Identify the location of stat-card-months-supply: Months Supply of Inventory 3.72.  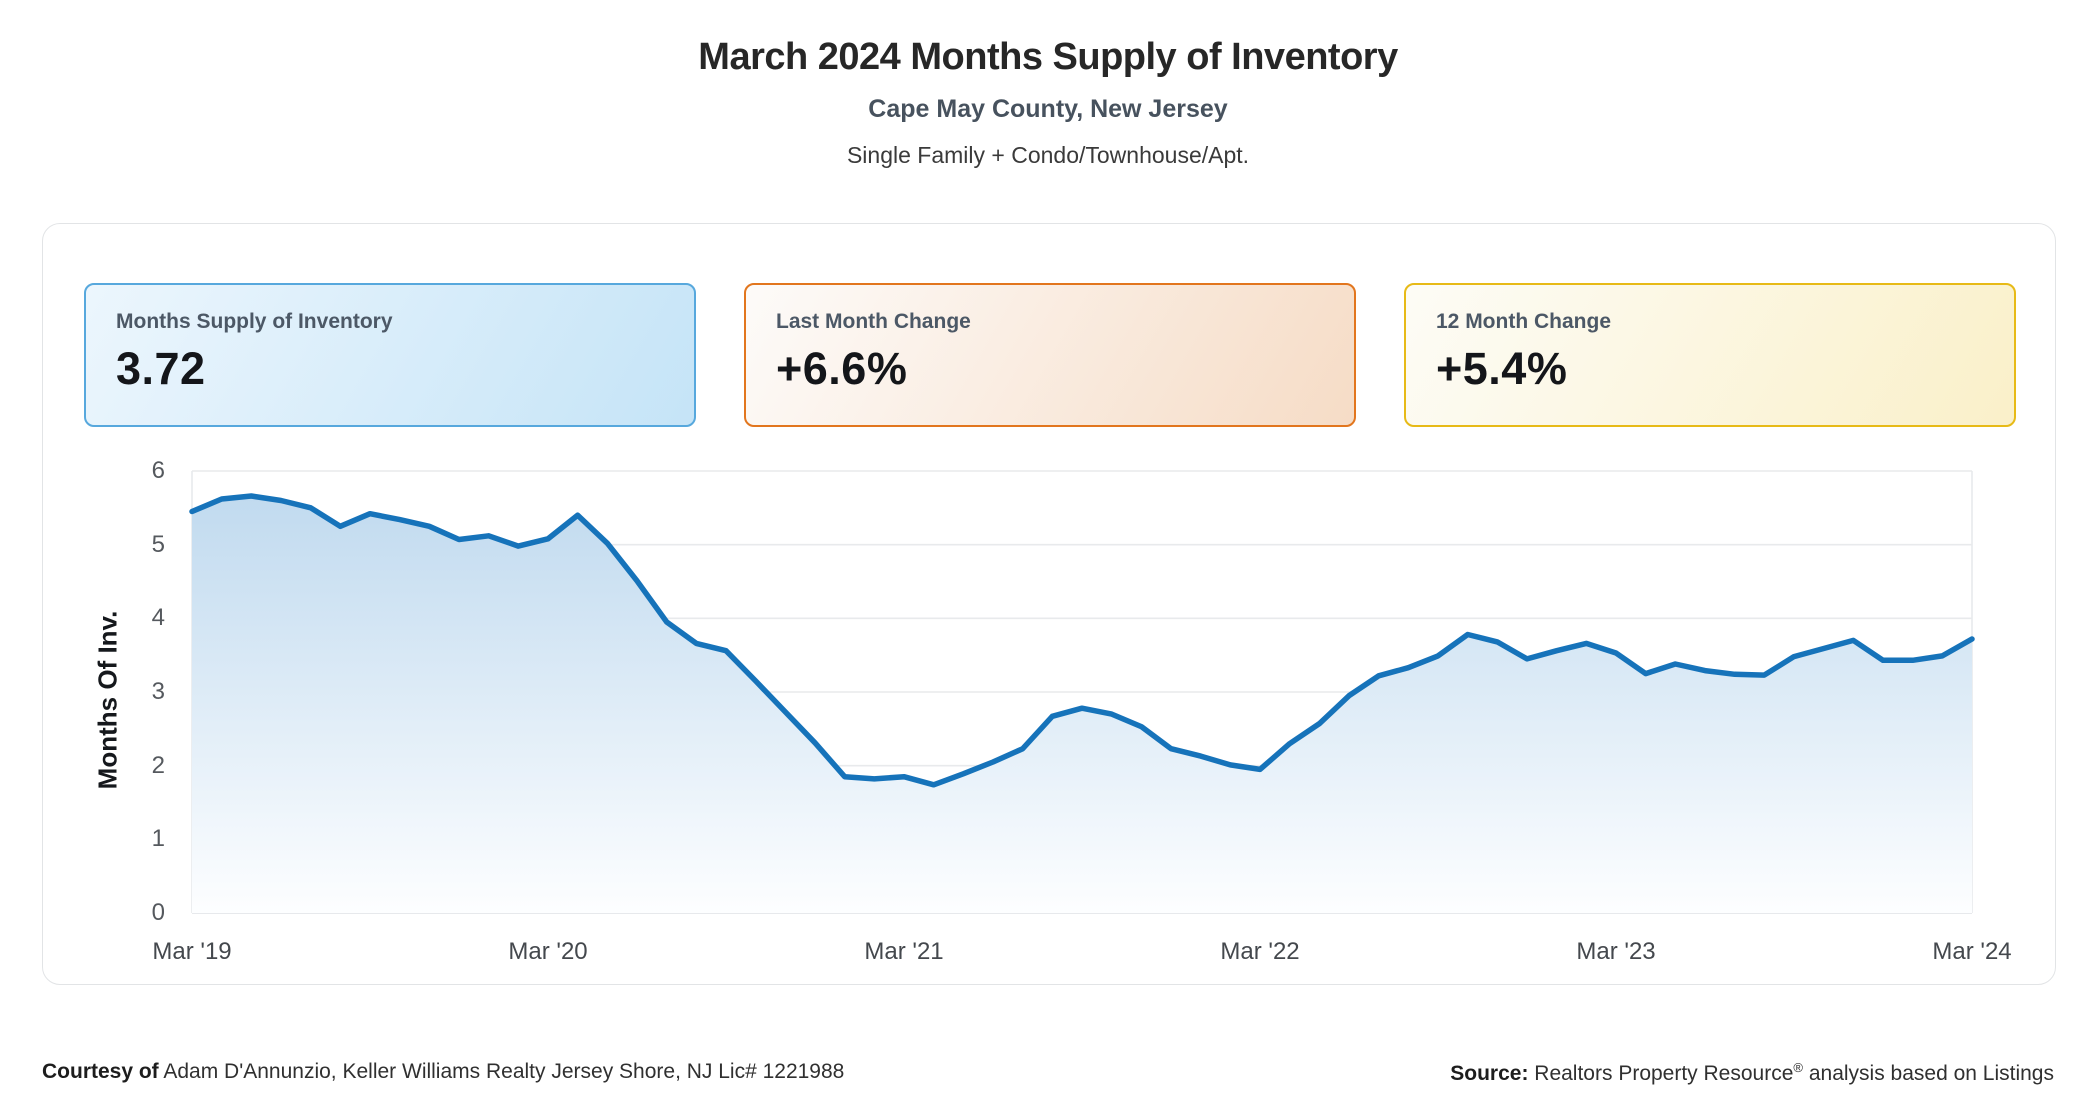
(390, 355).